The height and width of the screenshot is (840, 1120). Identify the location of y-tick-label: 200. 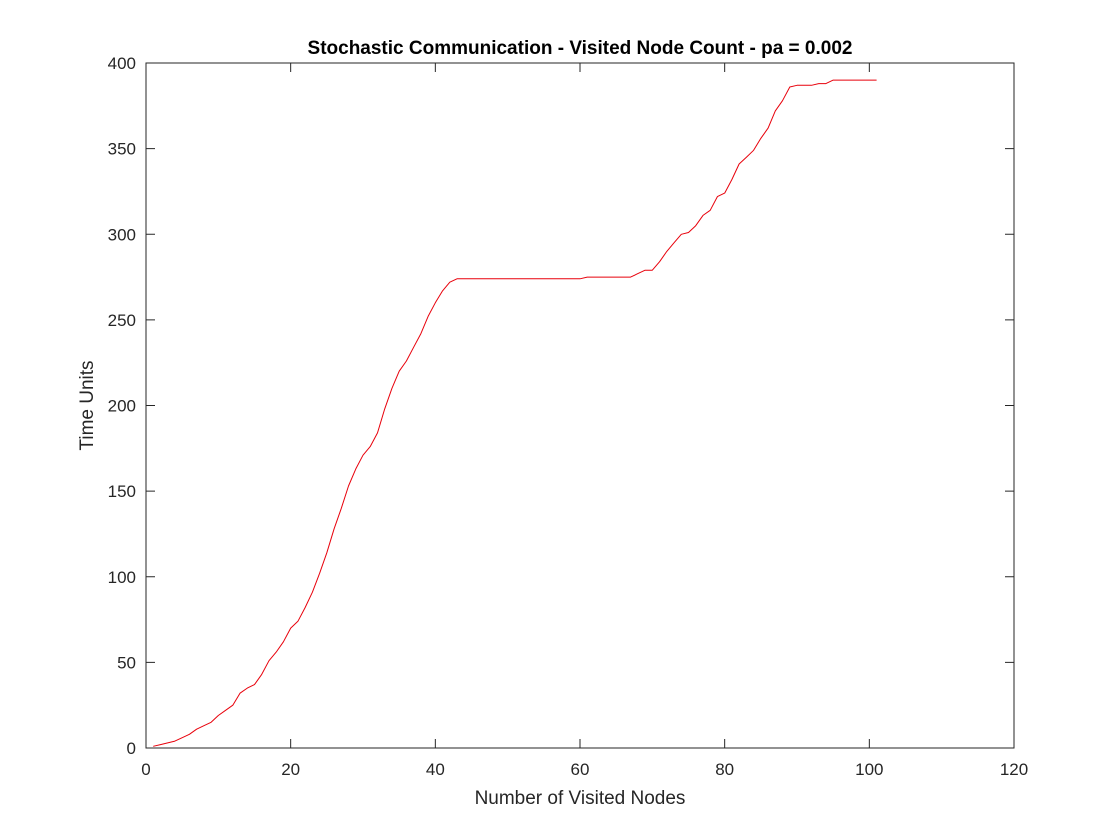
(122, 406).